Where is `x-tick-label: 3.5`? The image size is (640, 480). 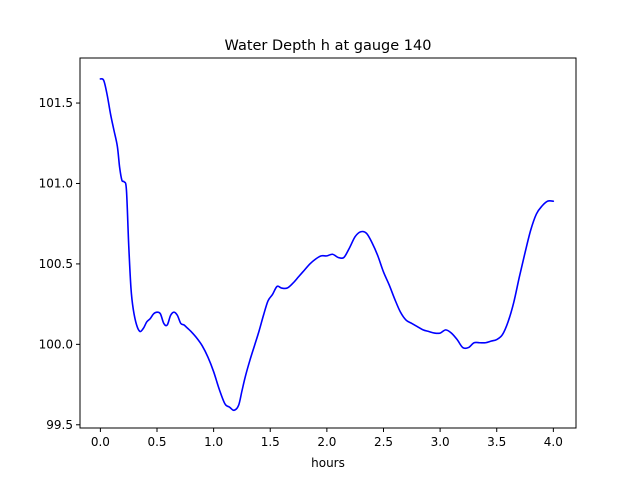
x-tick-label: 3.5 is located at coordinates (496, 442).